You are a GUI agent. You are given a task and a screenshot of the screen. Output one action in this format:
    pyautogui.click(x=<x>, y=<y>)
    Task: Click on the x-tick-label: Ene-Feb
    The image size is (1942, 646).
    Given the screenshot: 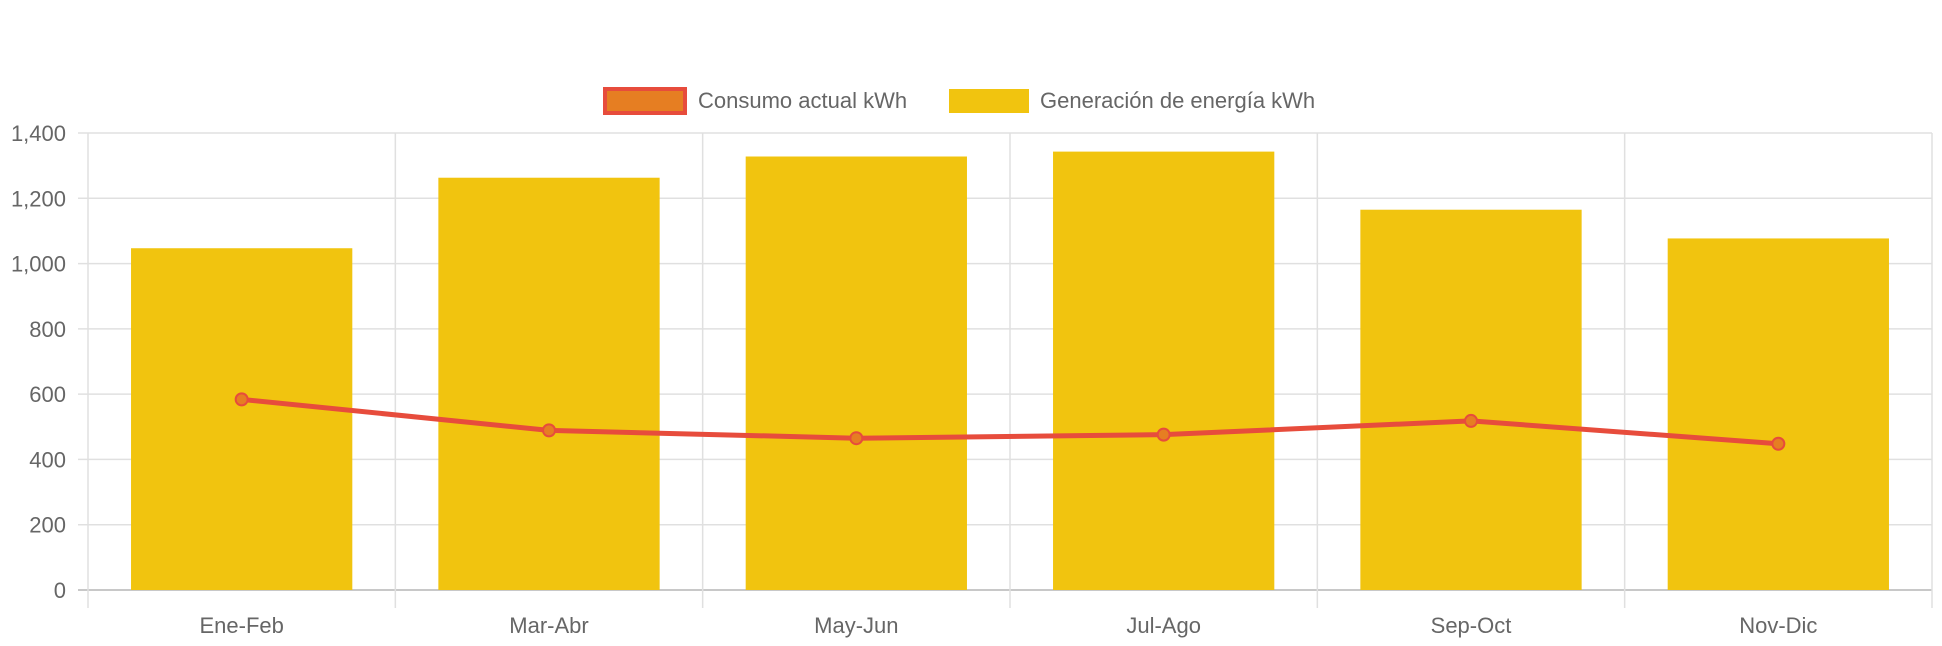 What is the action you would take?
    pyautogui.click(x=241, y=625)
    